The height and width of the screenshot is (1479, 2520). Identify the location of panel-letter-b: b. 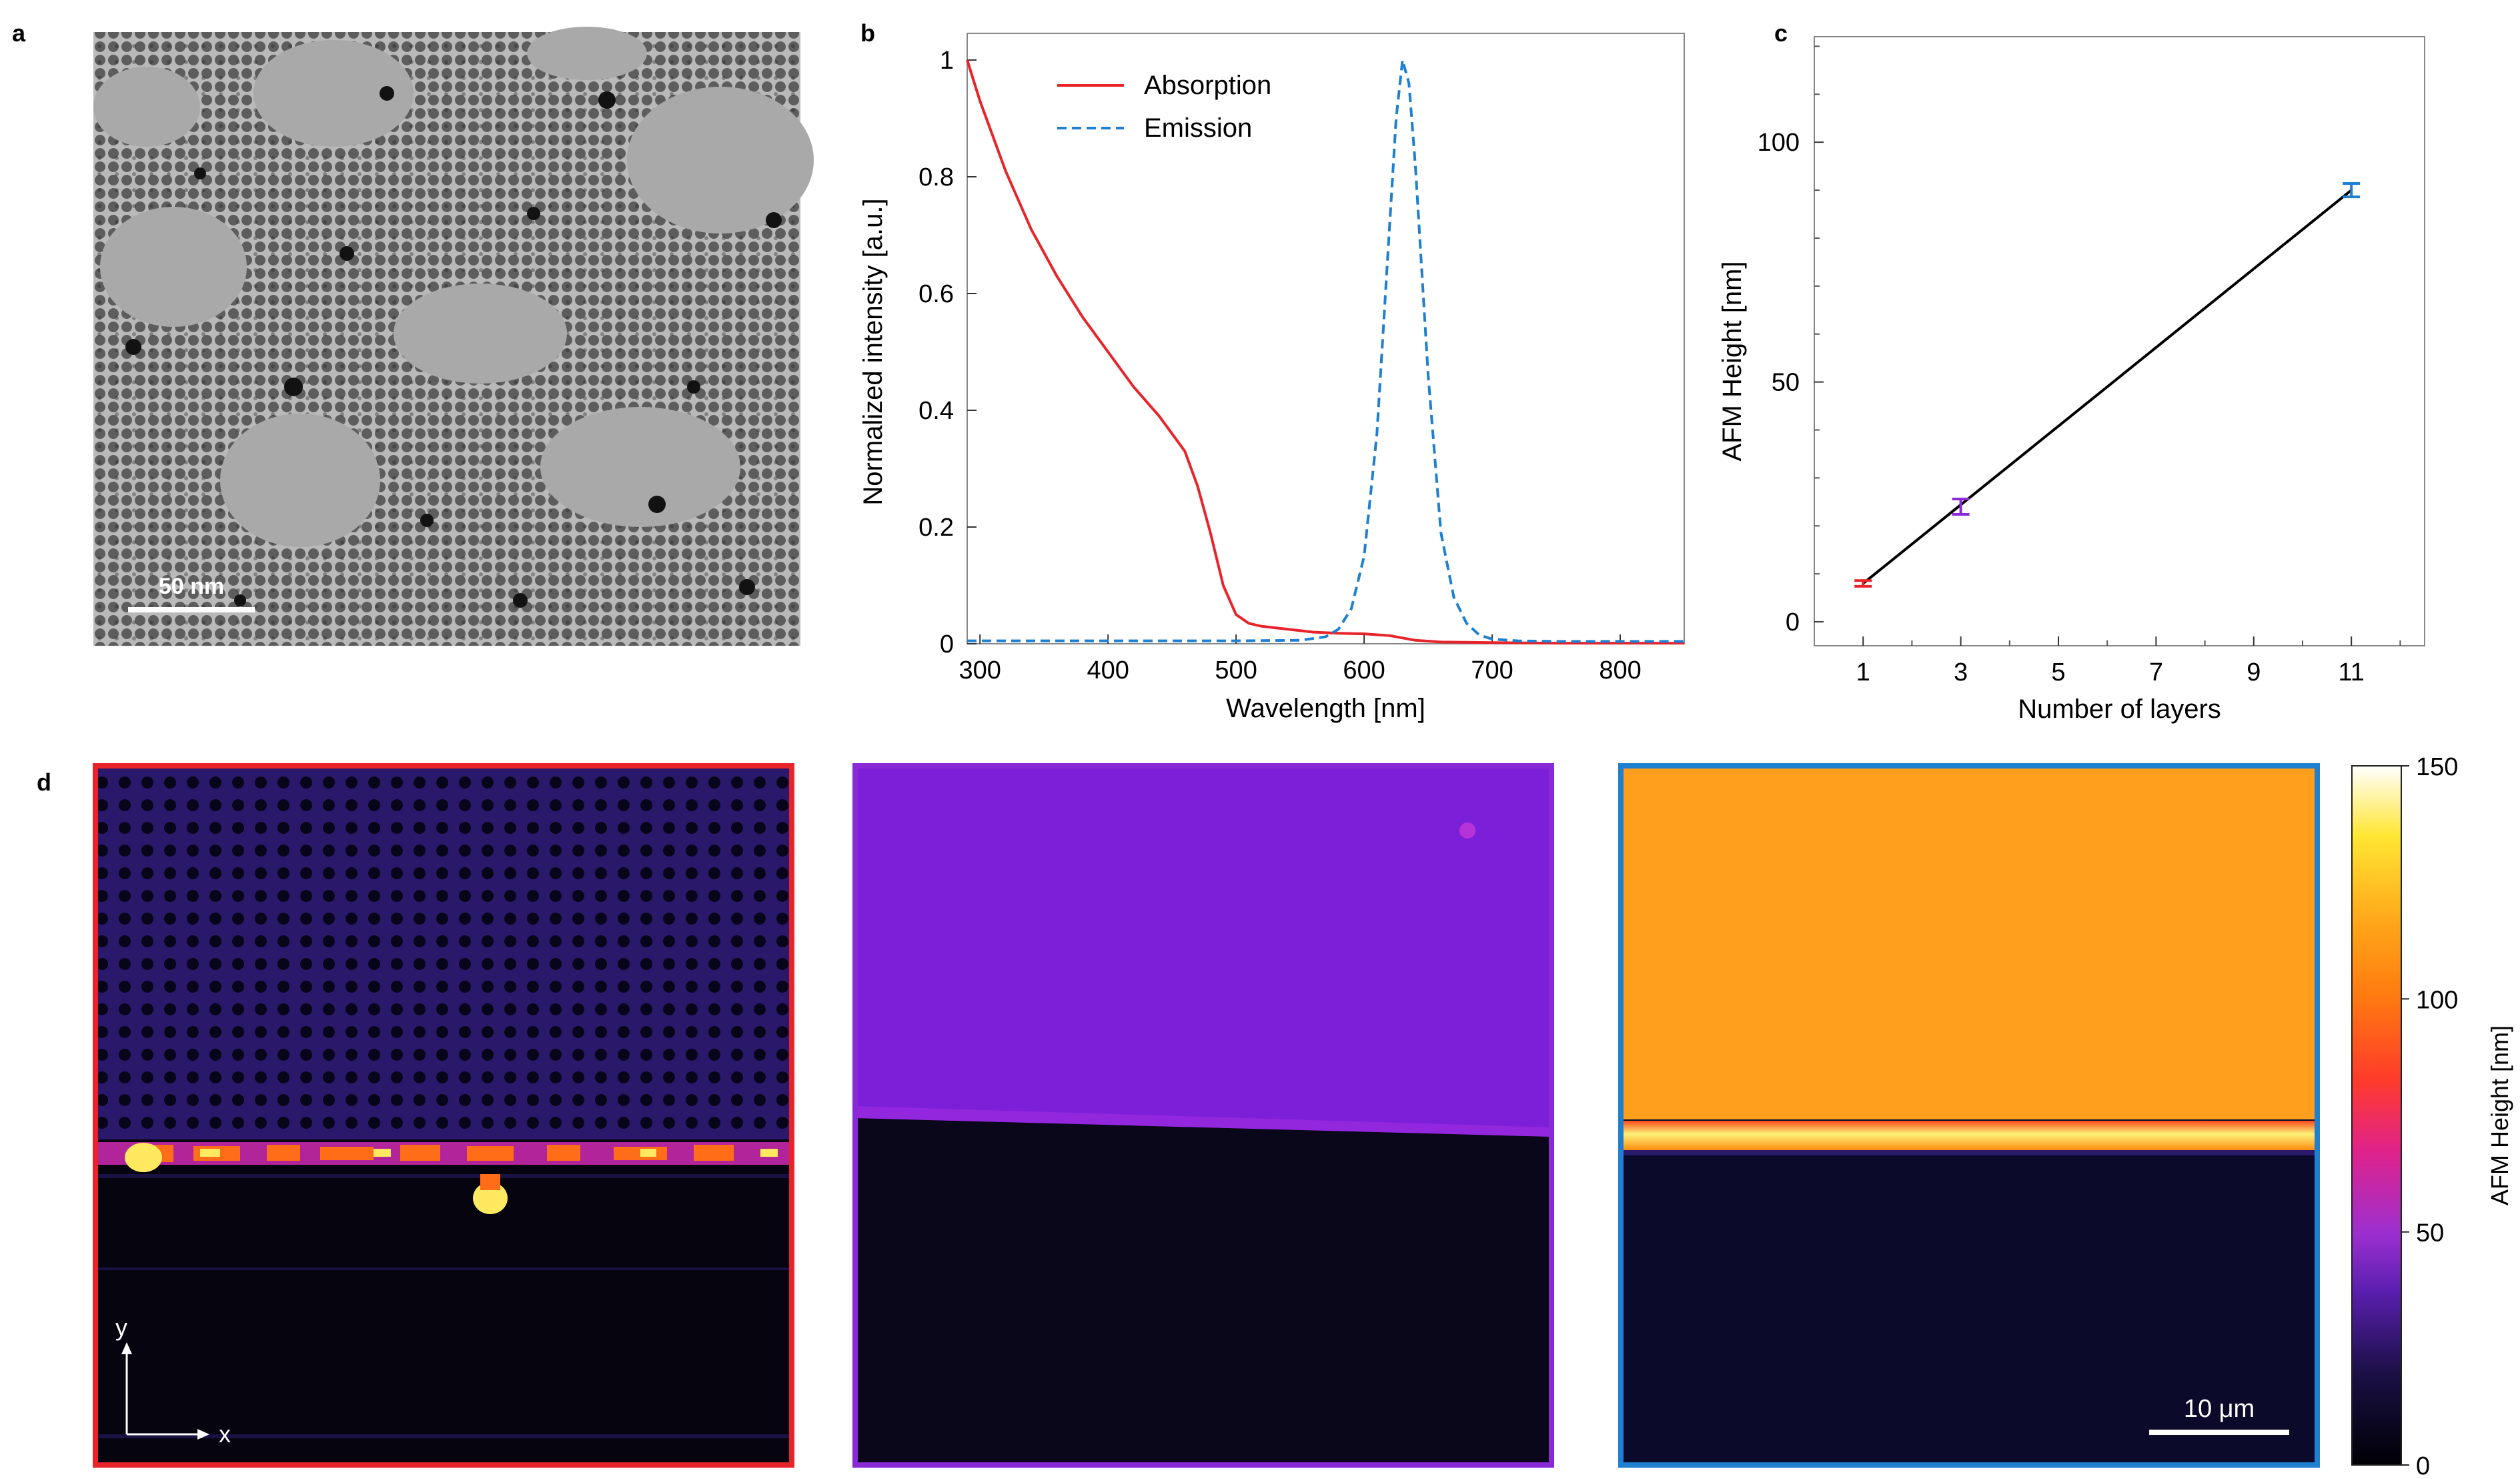
(867, 33).